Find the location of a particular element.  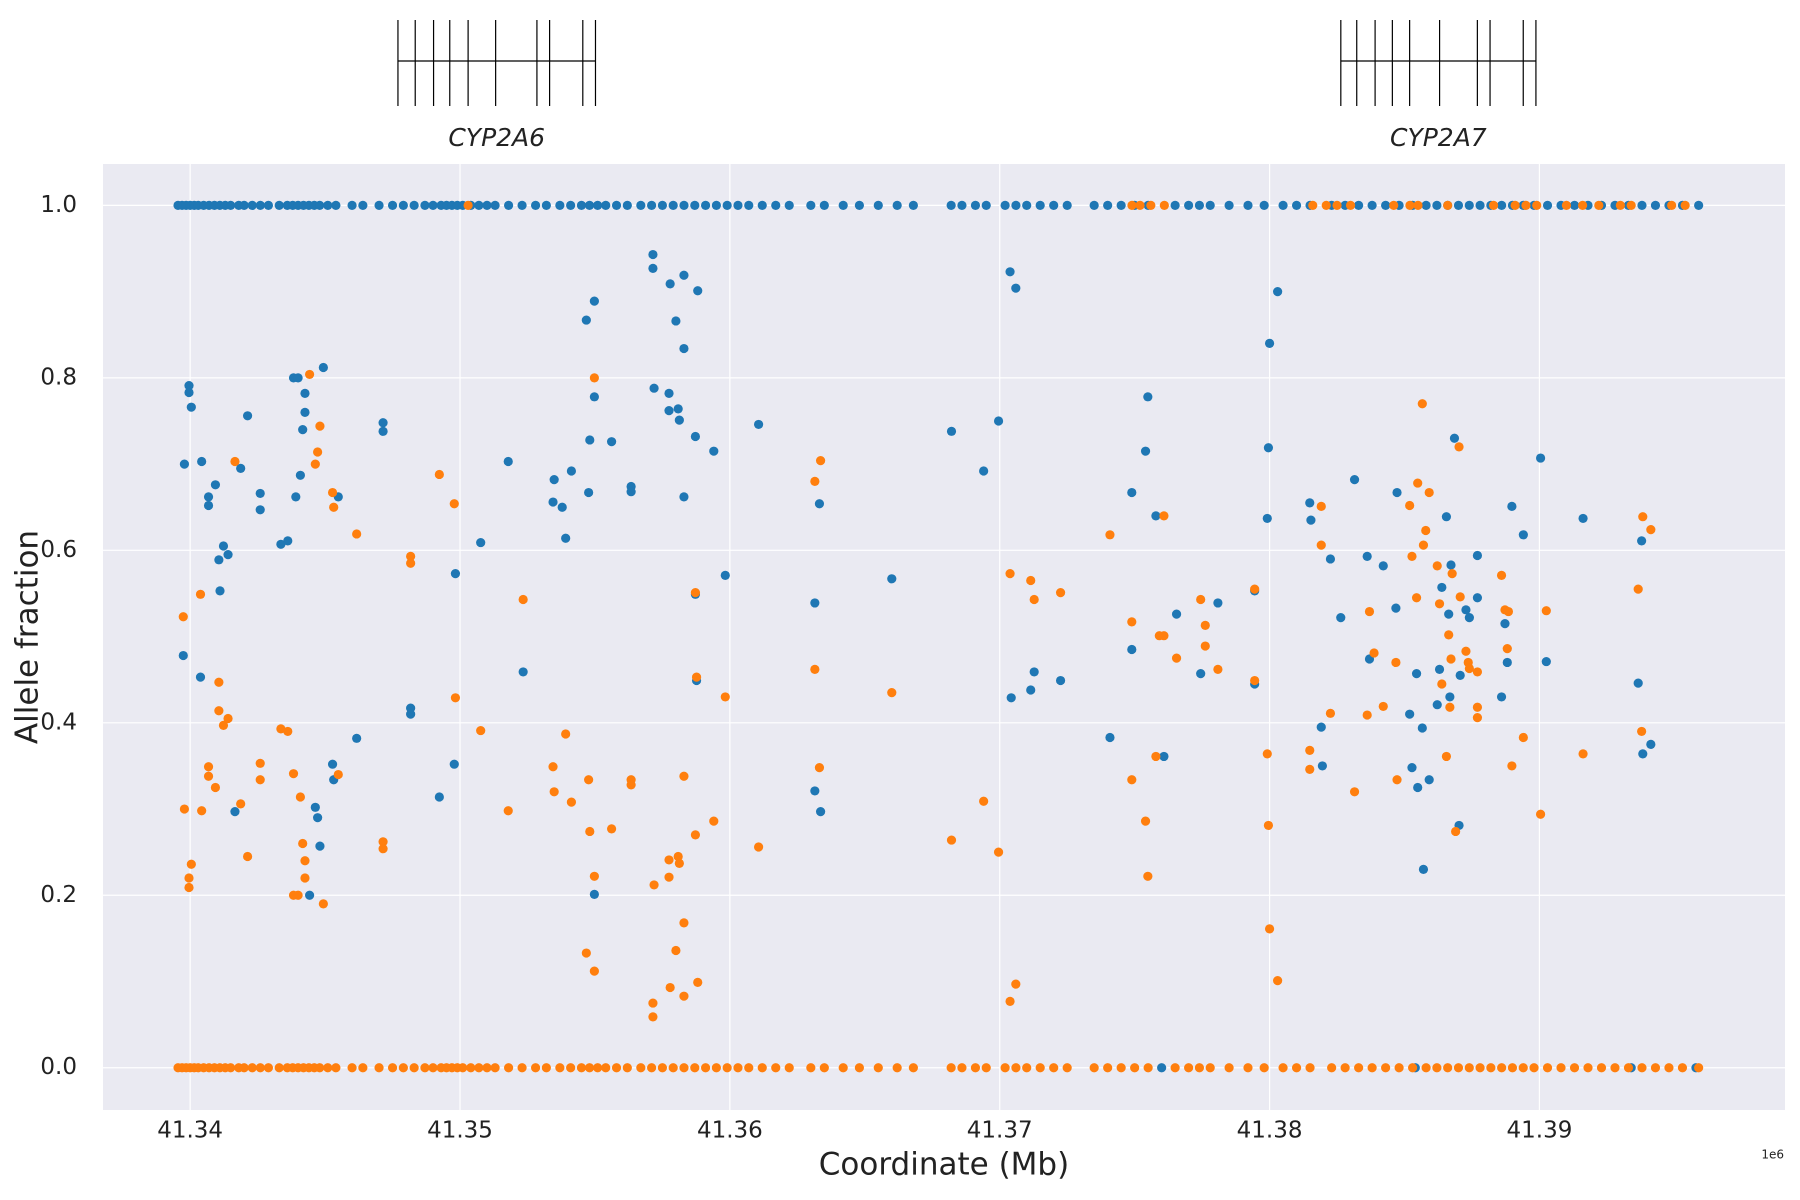

x-axis-label: Coordinate (Mb) is located at coordinates (944, 1165).